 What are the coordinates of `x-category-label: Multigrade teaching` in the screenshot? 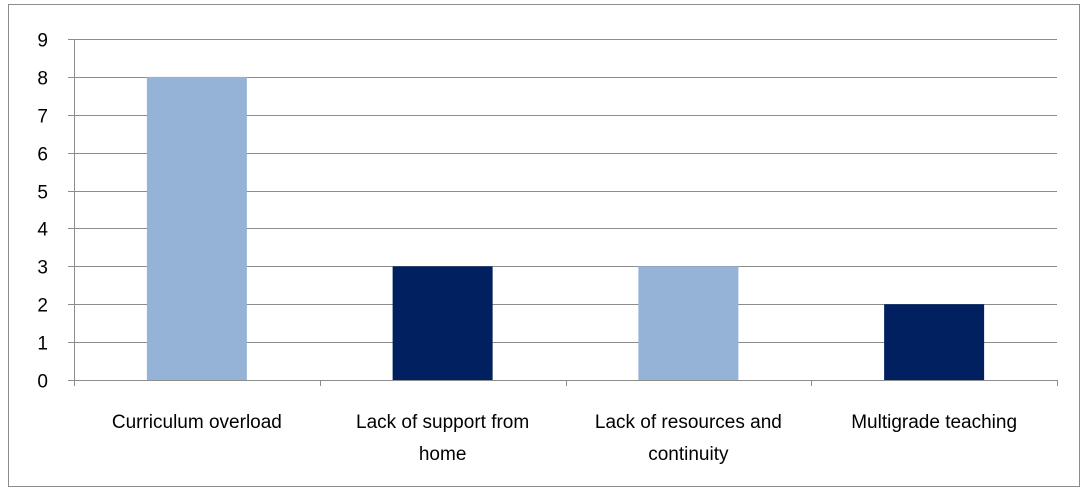 It's located at (934, 422).